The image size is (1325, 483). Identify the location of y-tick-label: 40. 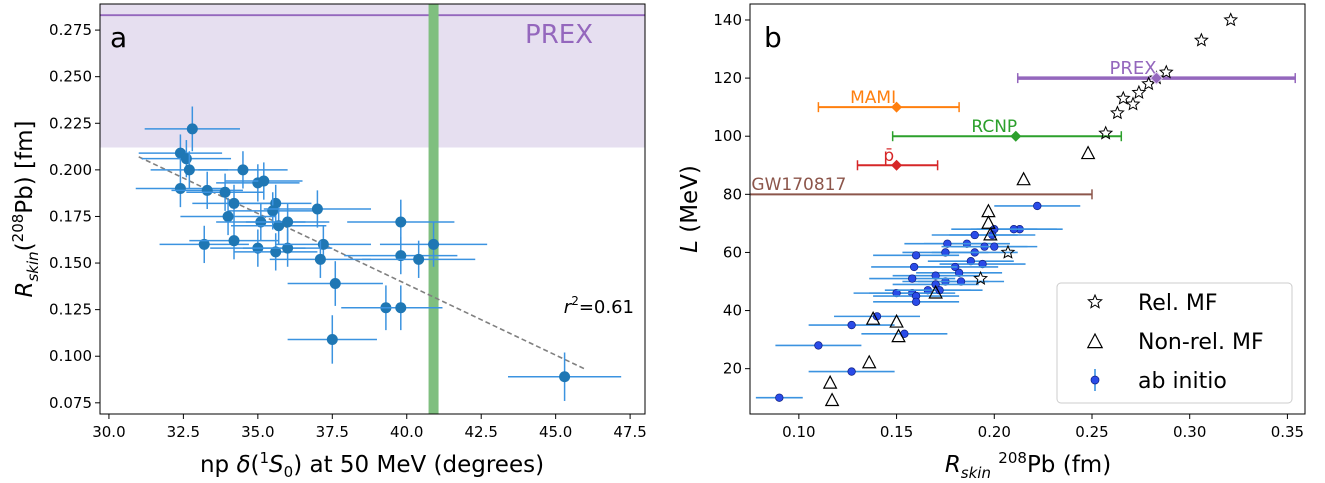
(732, 311).